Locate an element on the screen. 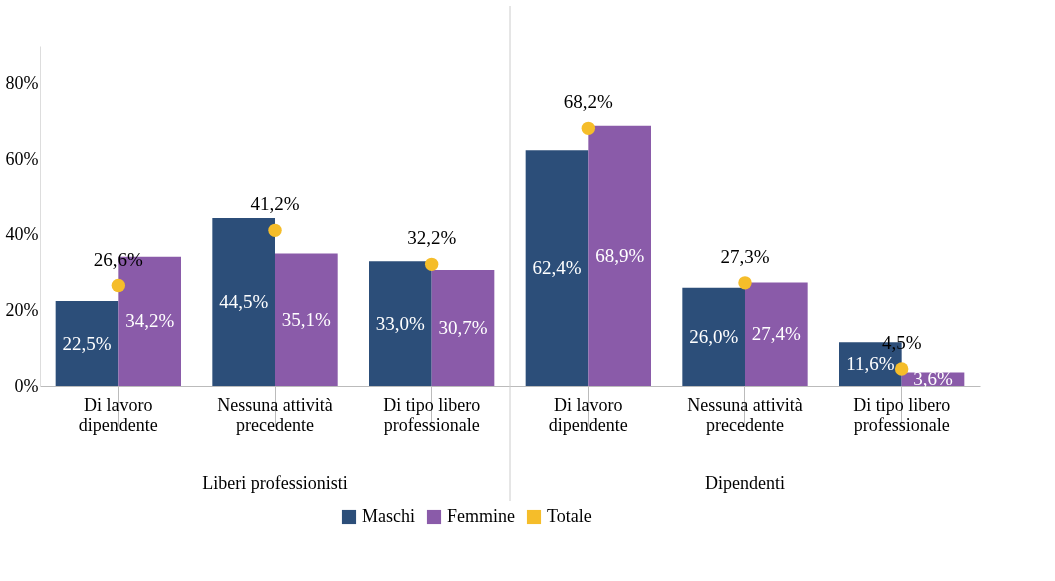 The image size is (1055, 581). text: Dipendenti is located at coordinates (745, 483).